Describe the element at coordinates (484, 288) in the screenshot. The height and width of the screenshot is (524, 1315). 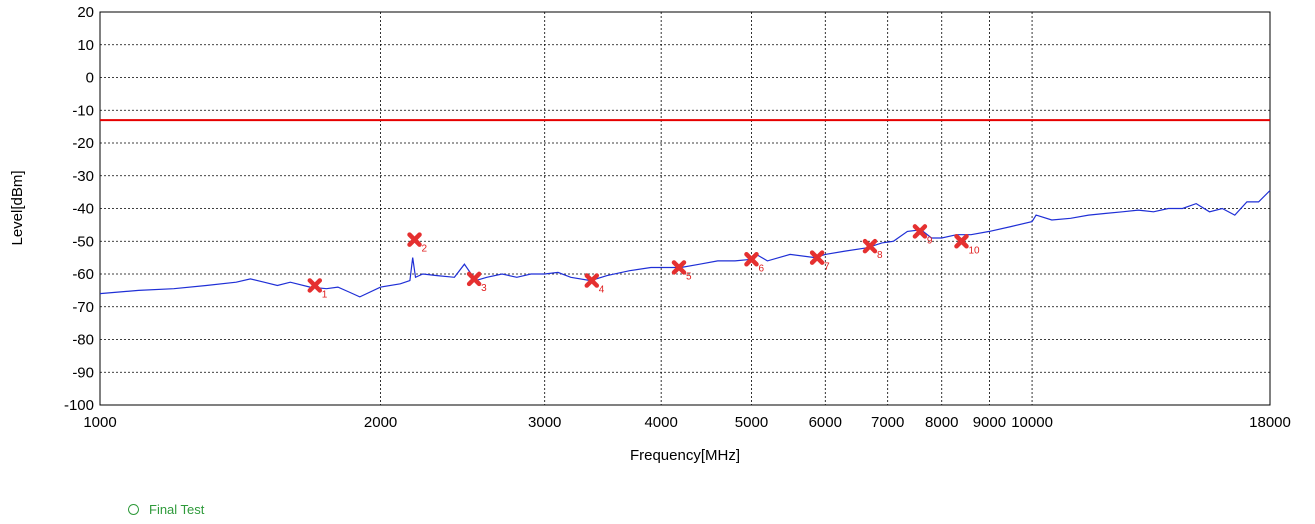
I see `marker-label: 3` at that location.